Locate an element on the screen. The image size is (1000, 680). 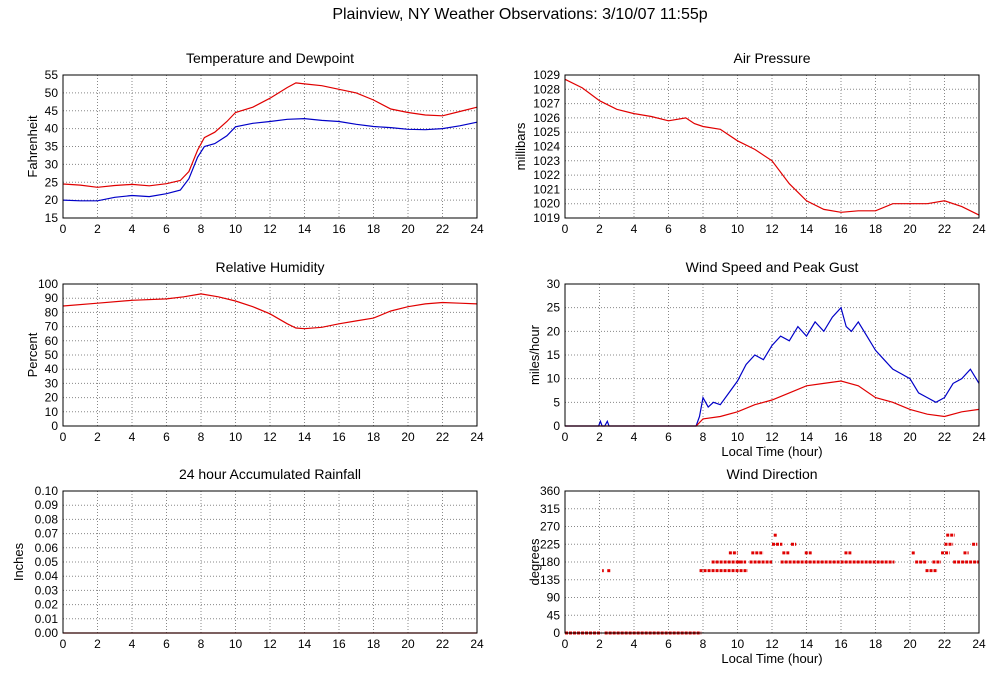
y-tick-label: 270 is located at coordinates (550, 527).